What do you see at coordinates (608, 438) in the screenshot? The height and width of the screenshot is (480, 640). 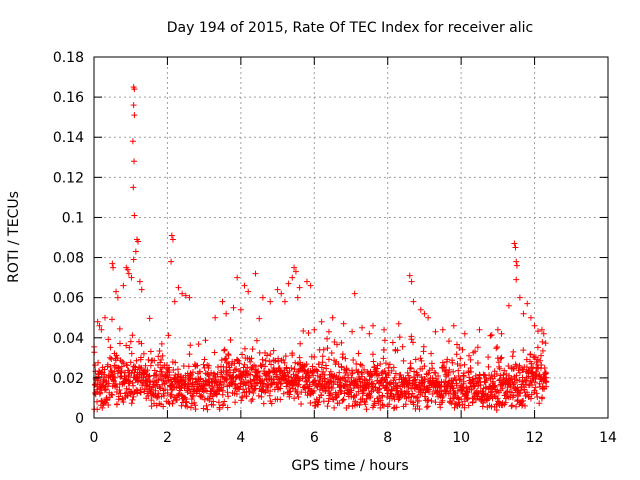 I see `x-tick-label: 14` at bounding box center [608, 438].